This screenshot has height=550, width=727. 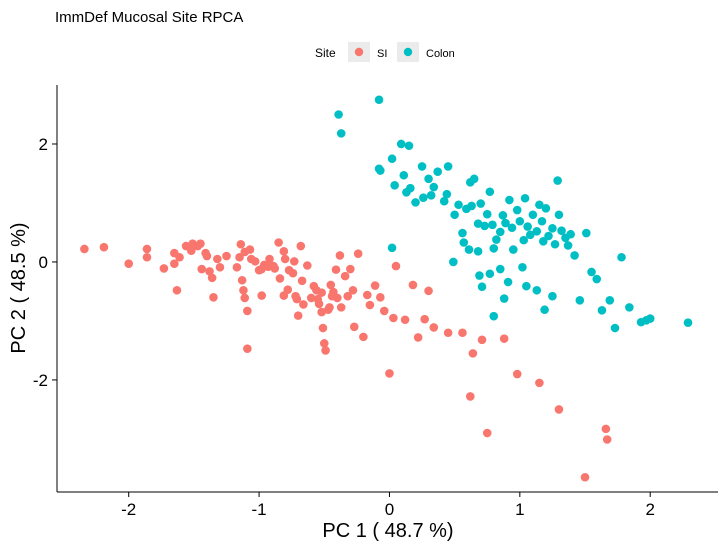 What do you see at coordinates (325, 53) in the screenshot?
I see `legend-title: Site` at bounding box center [325, 53].